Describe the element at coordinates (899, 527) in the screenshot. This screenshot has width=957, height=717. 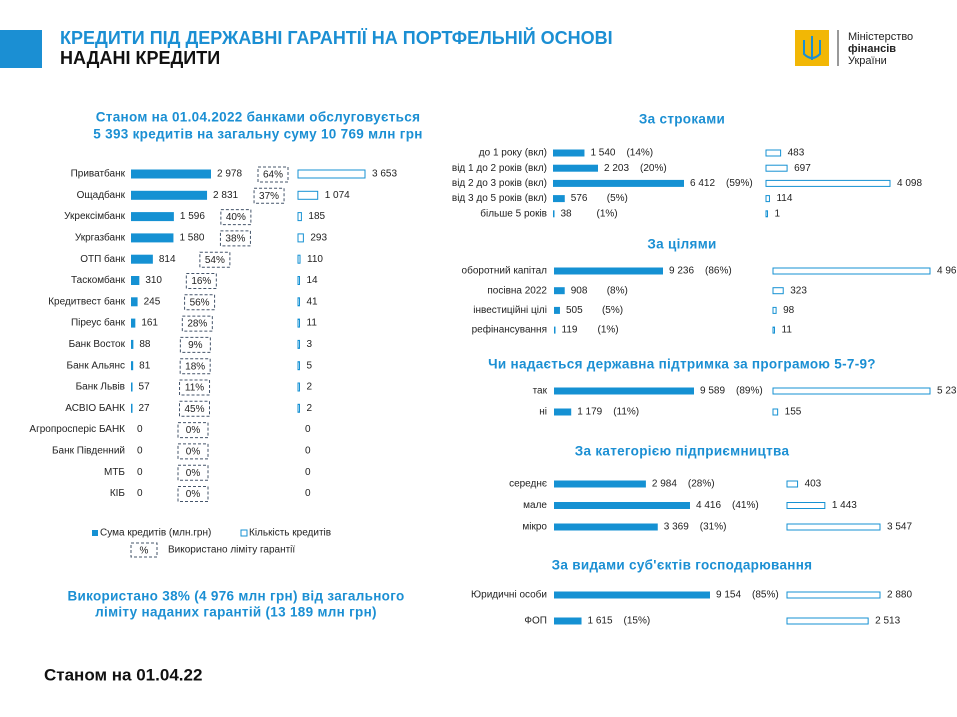
I see `count-label: 3 547` at that location.